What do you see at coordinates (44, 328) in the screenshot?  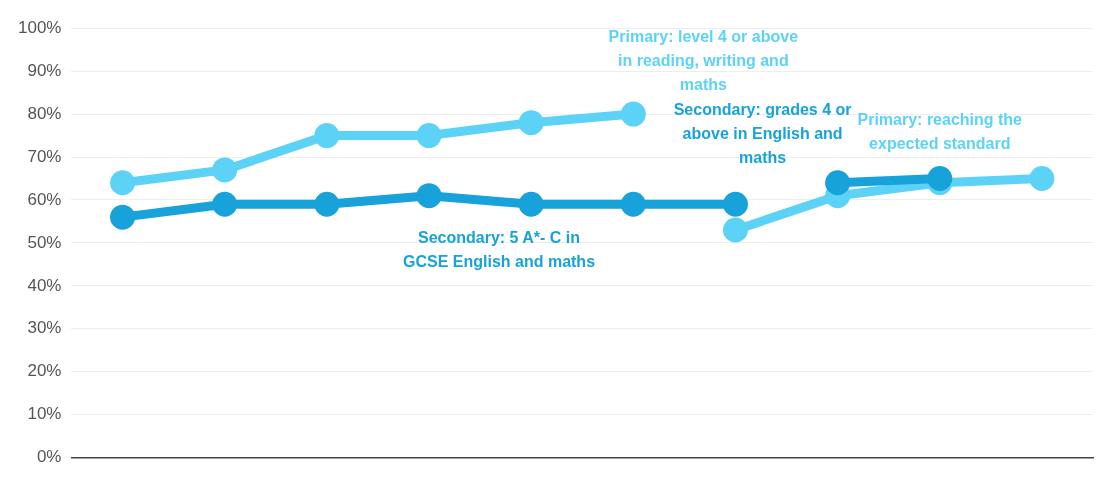 I see `y-tick-label: 30%` at bounding box center [44, 328].